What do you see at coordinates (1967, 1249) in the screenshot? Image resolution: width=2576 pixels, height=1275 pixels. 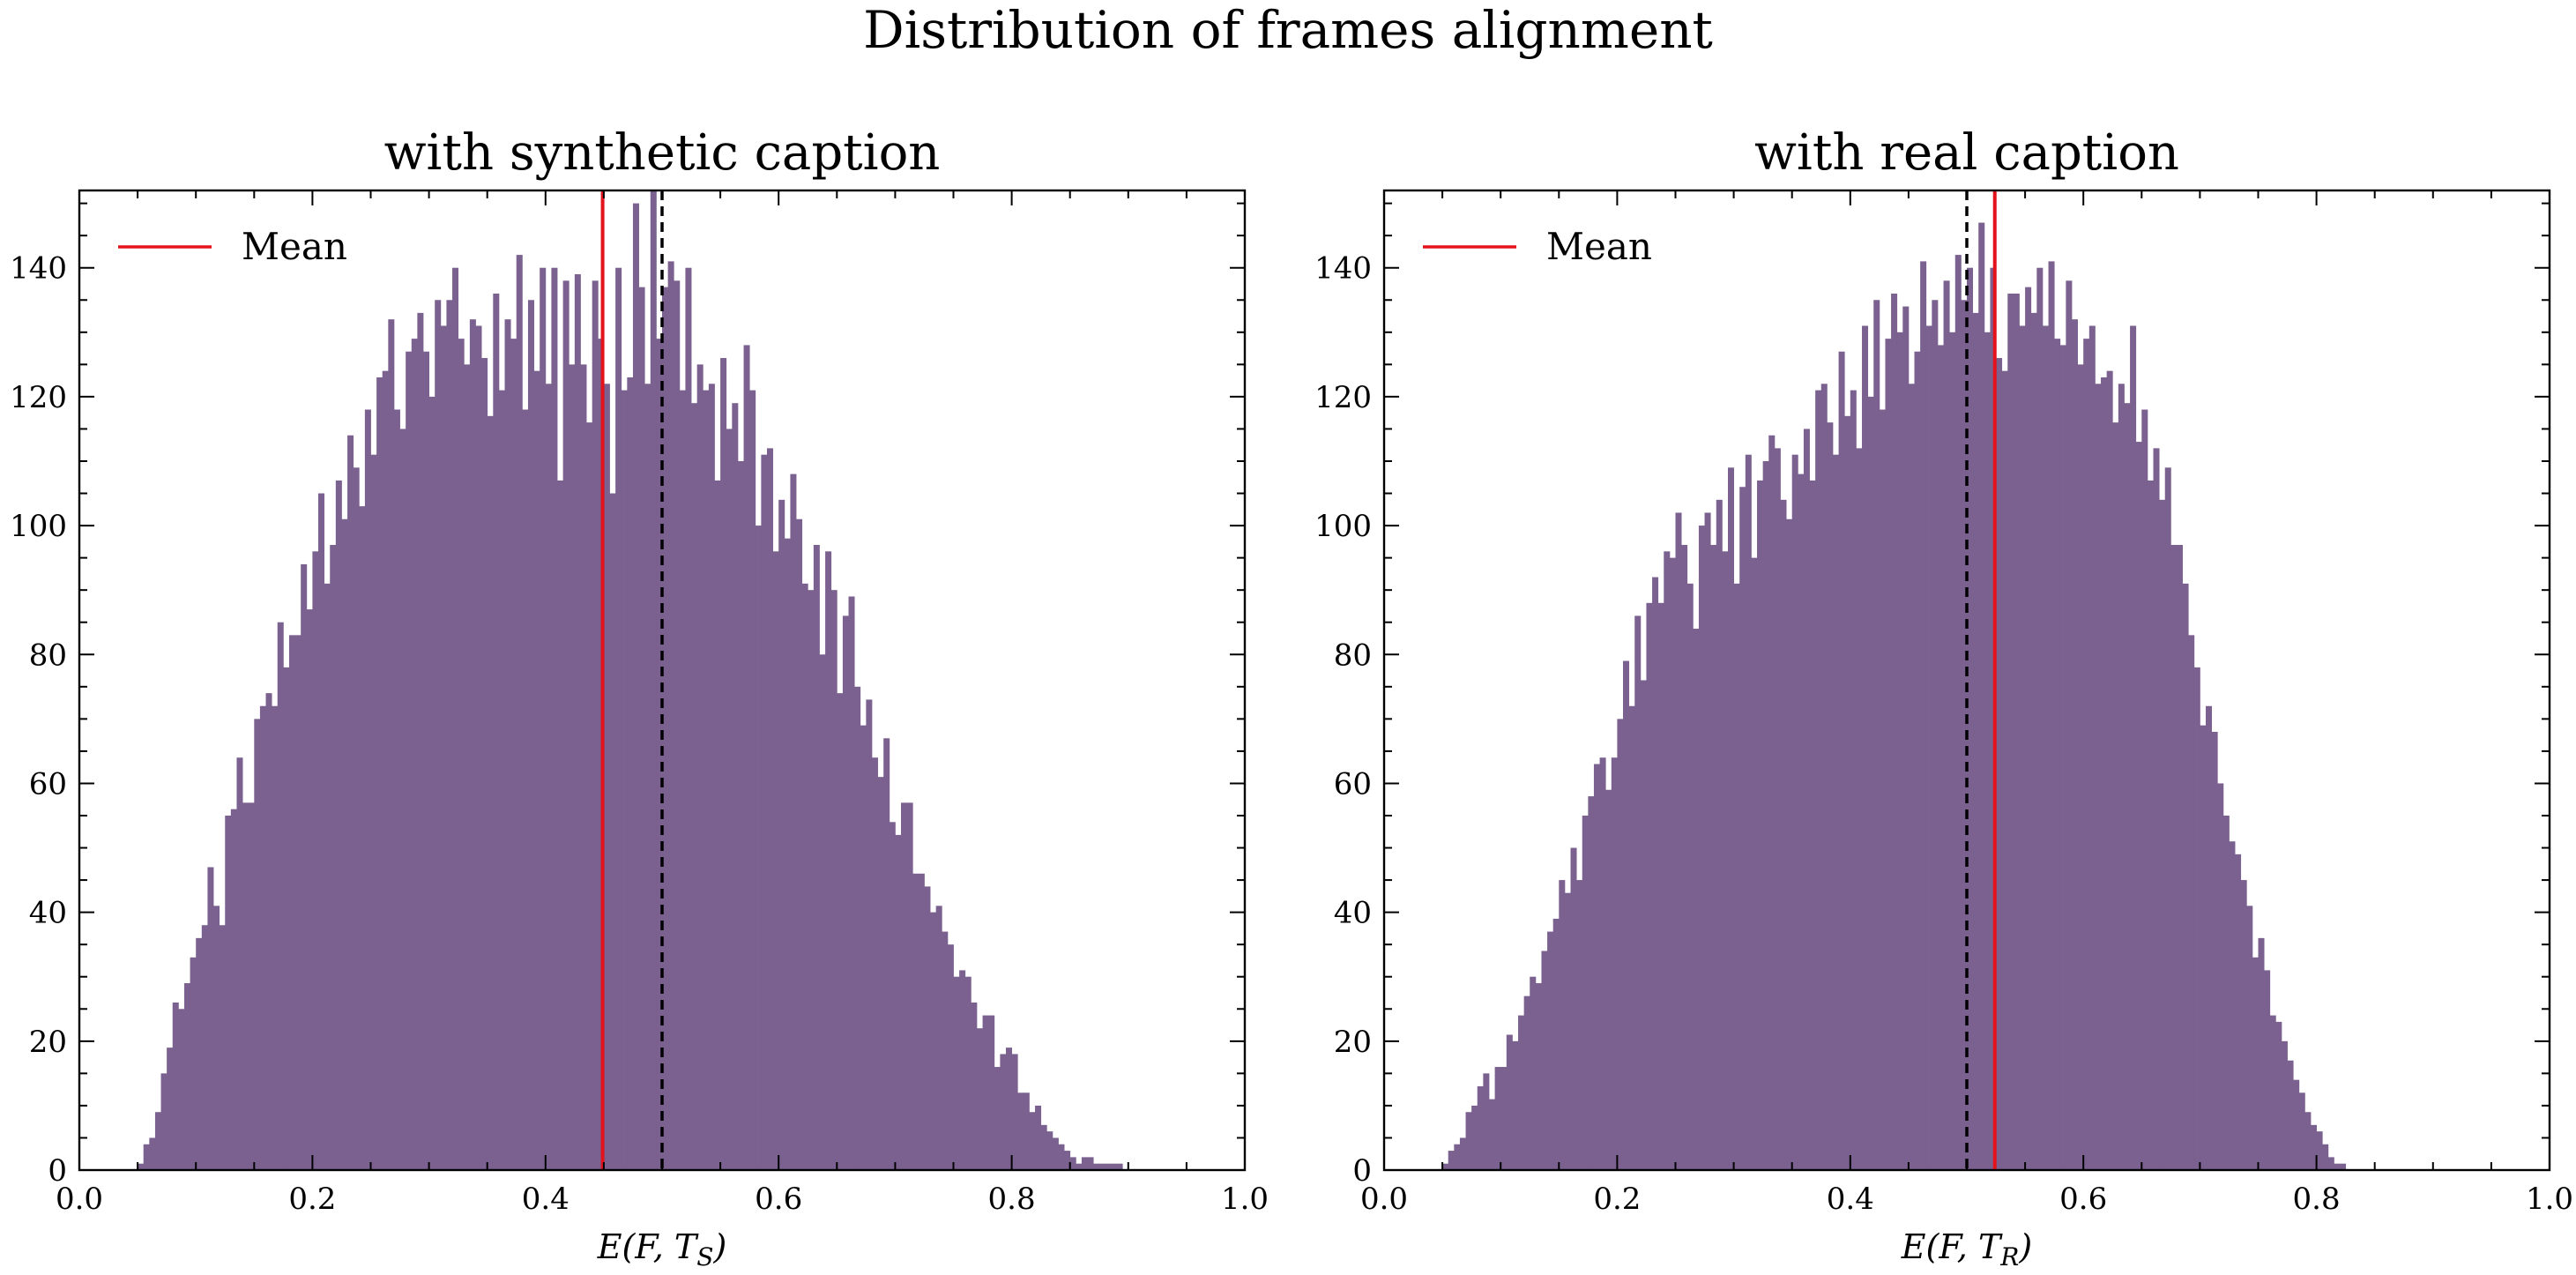 I see `x-axis-label: E(F, TR)` at bounding box center [1967, 1249].